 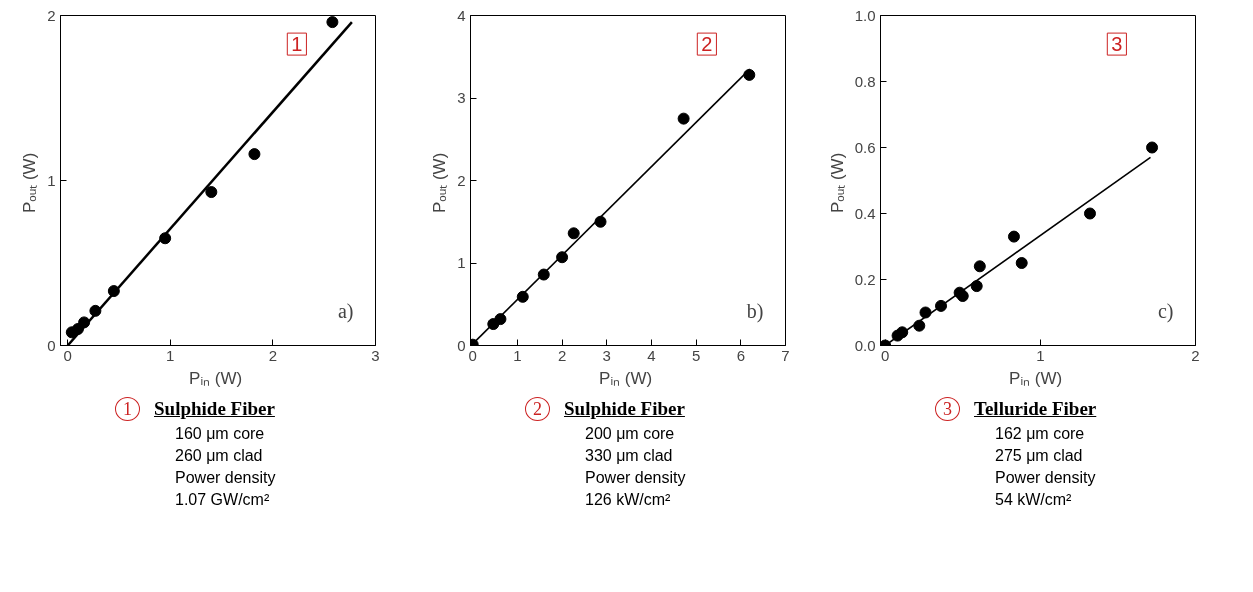 I want to click on annotation: 3, so click(x=1117, y=44).